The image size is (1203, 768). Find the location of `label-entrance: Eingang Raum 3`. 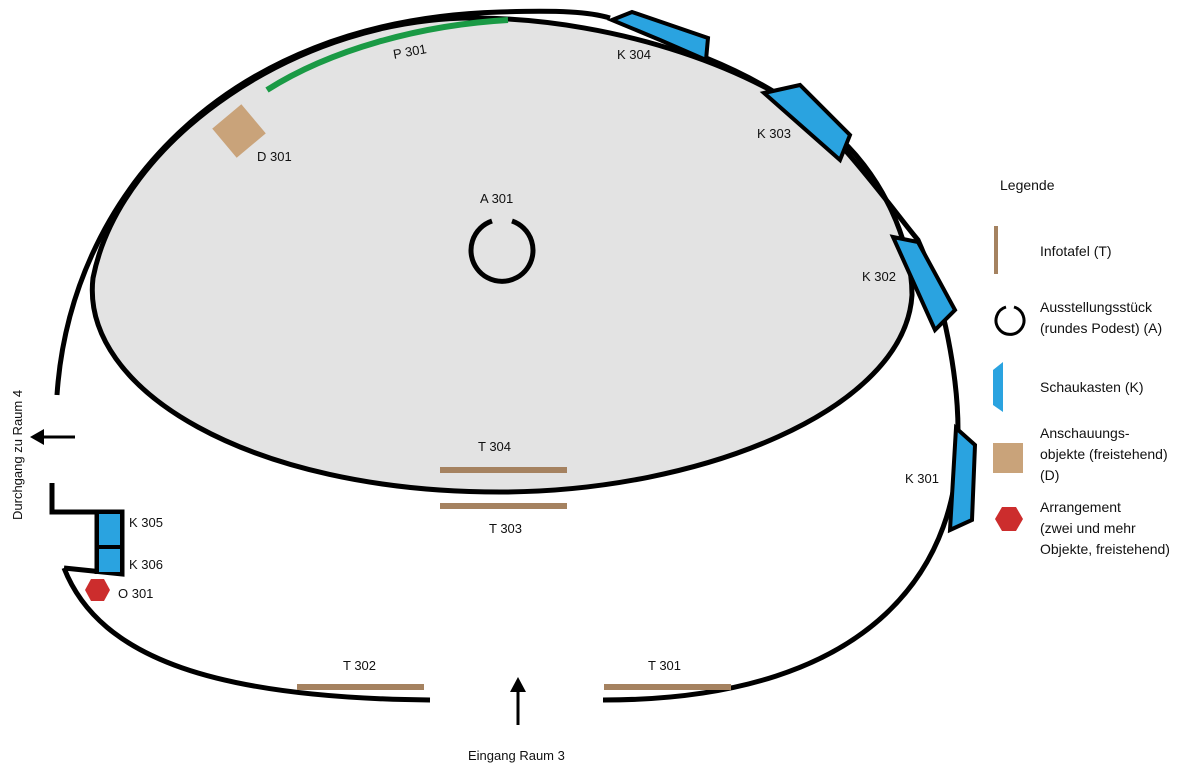

label-entrance: Eingang Raum 3 is located at coordinates (516, 755).